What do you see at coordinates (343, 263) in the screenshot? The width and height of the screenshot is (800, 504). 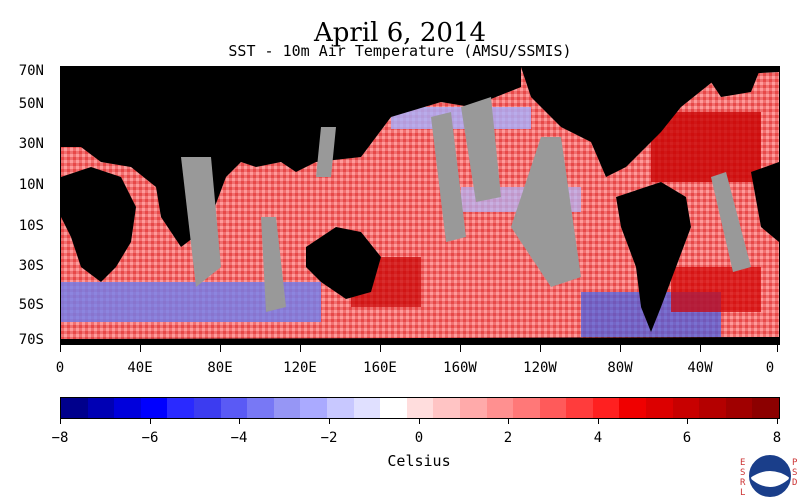 I see `land-australia` at bounding box center [343, 263].